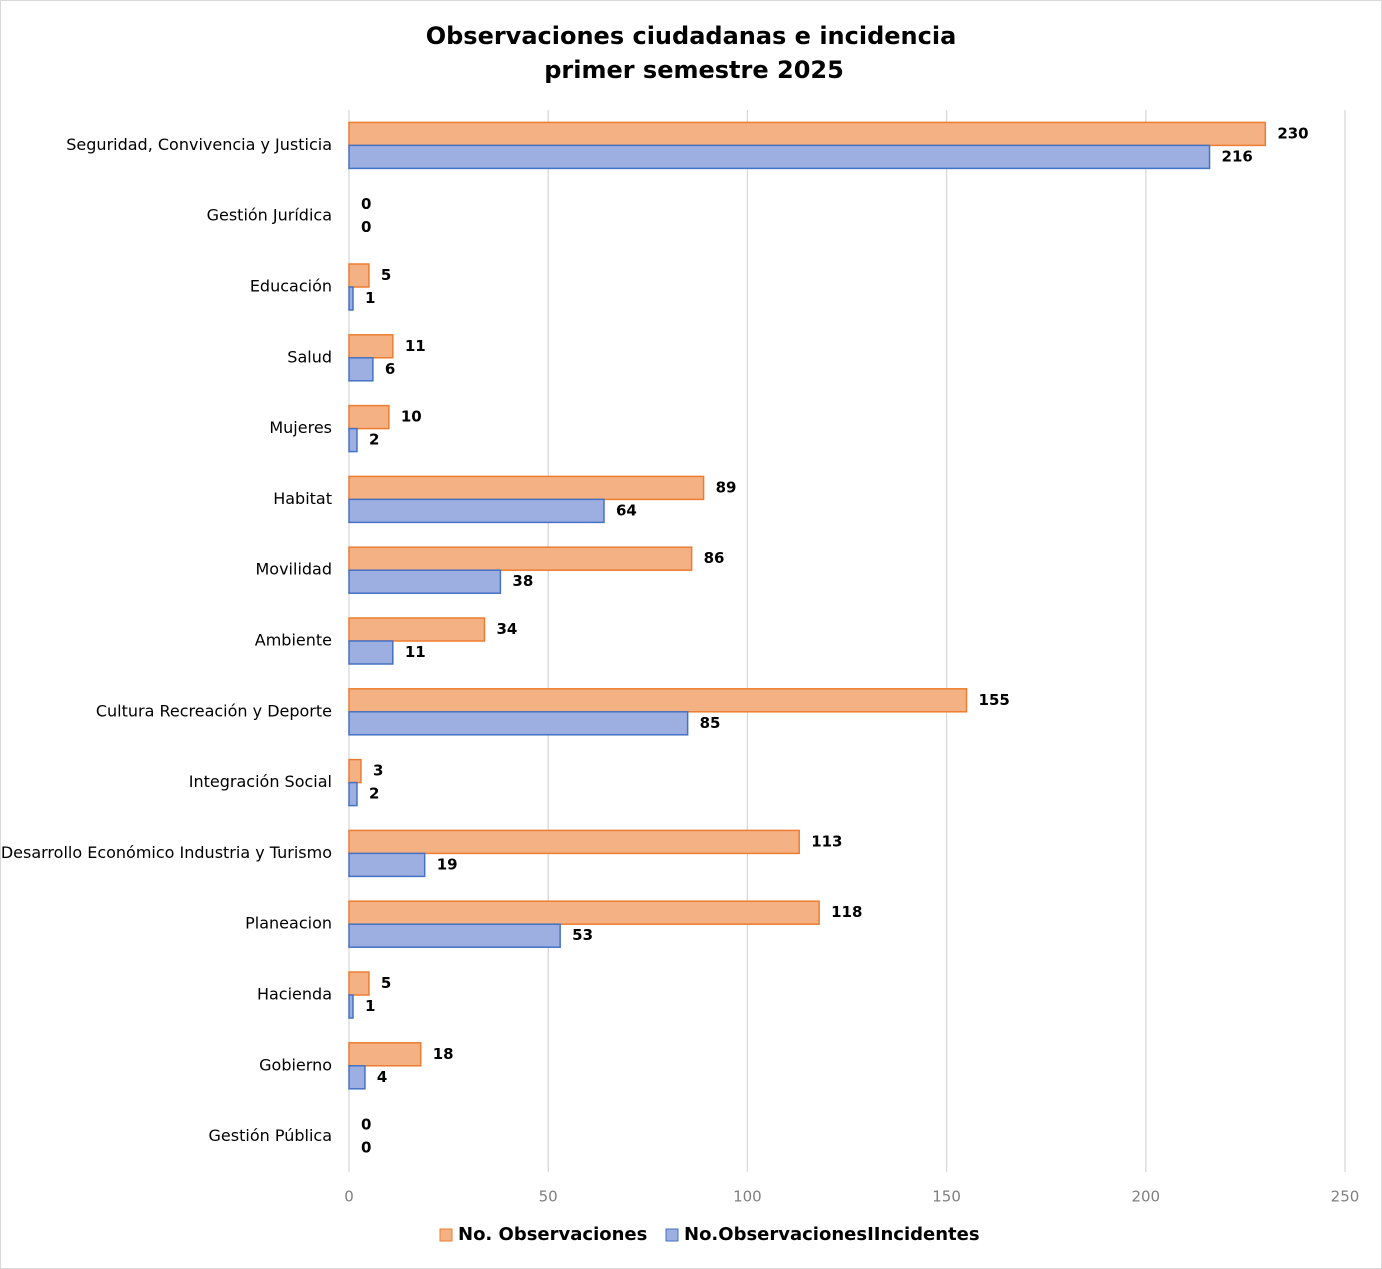 This screenshot has height=1269, width=1382. Describe the element at coordinates (714, 558) in the screenshot. I see `data-label: 86` at that location.